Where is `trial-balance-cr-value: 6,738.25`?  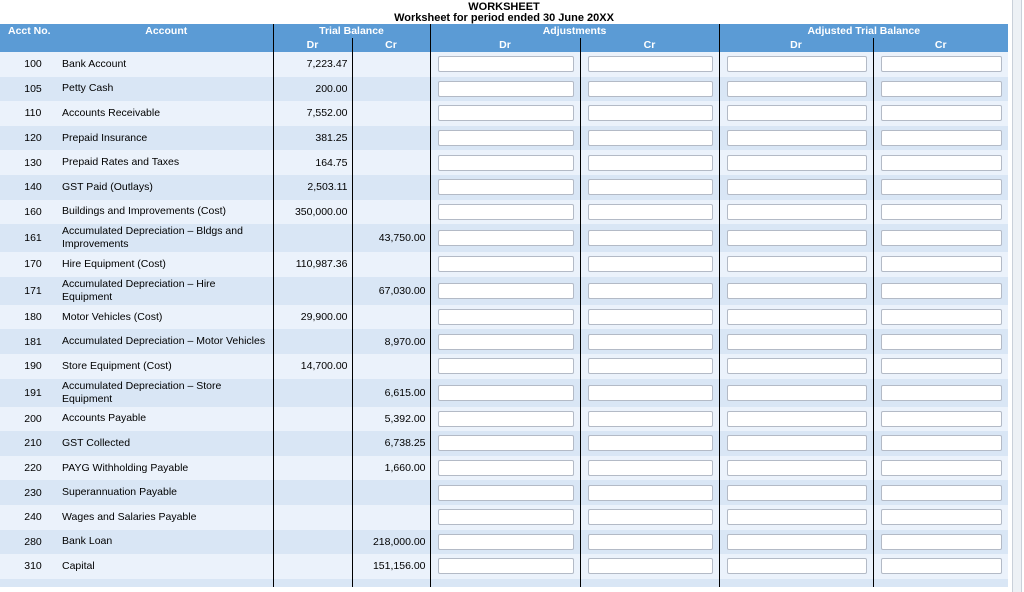
trial-balance-cr-value: 6,738.25 is located at coordinates (391, 443).